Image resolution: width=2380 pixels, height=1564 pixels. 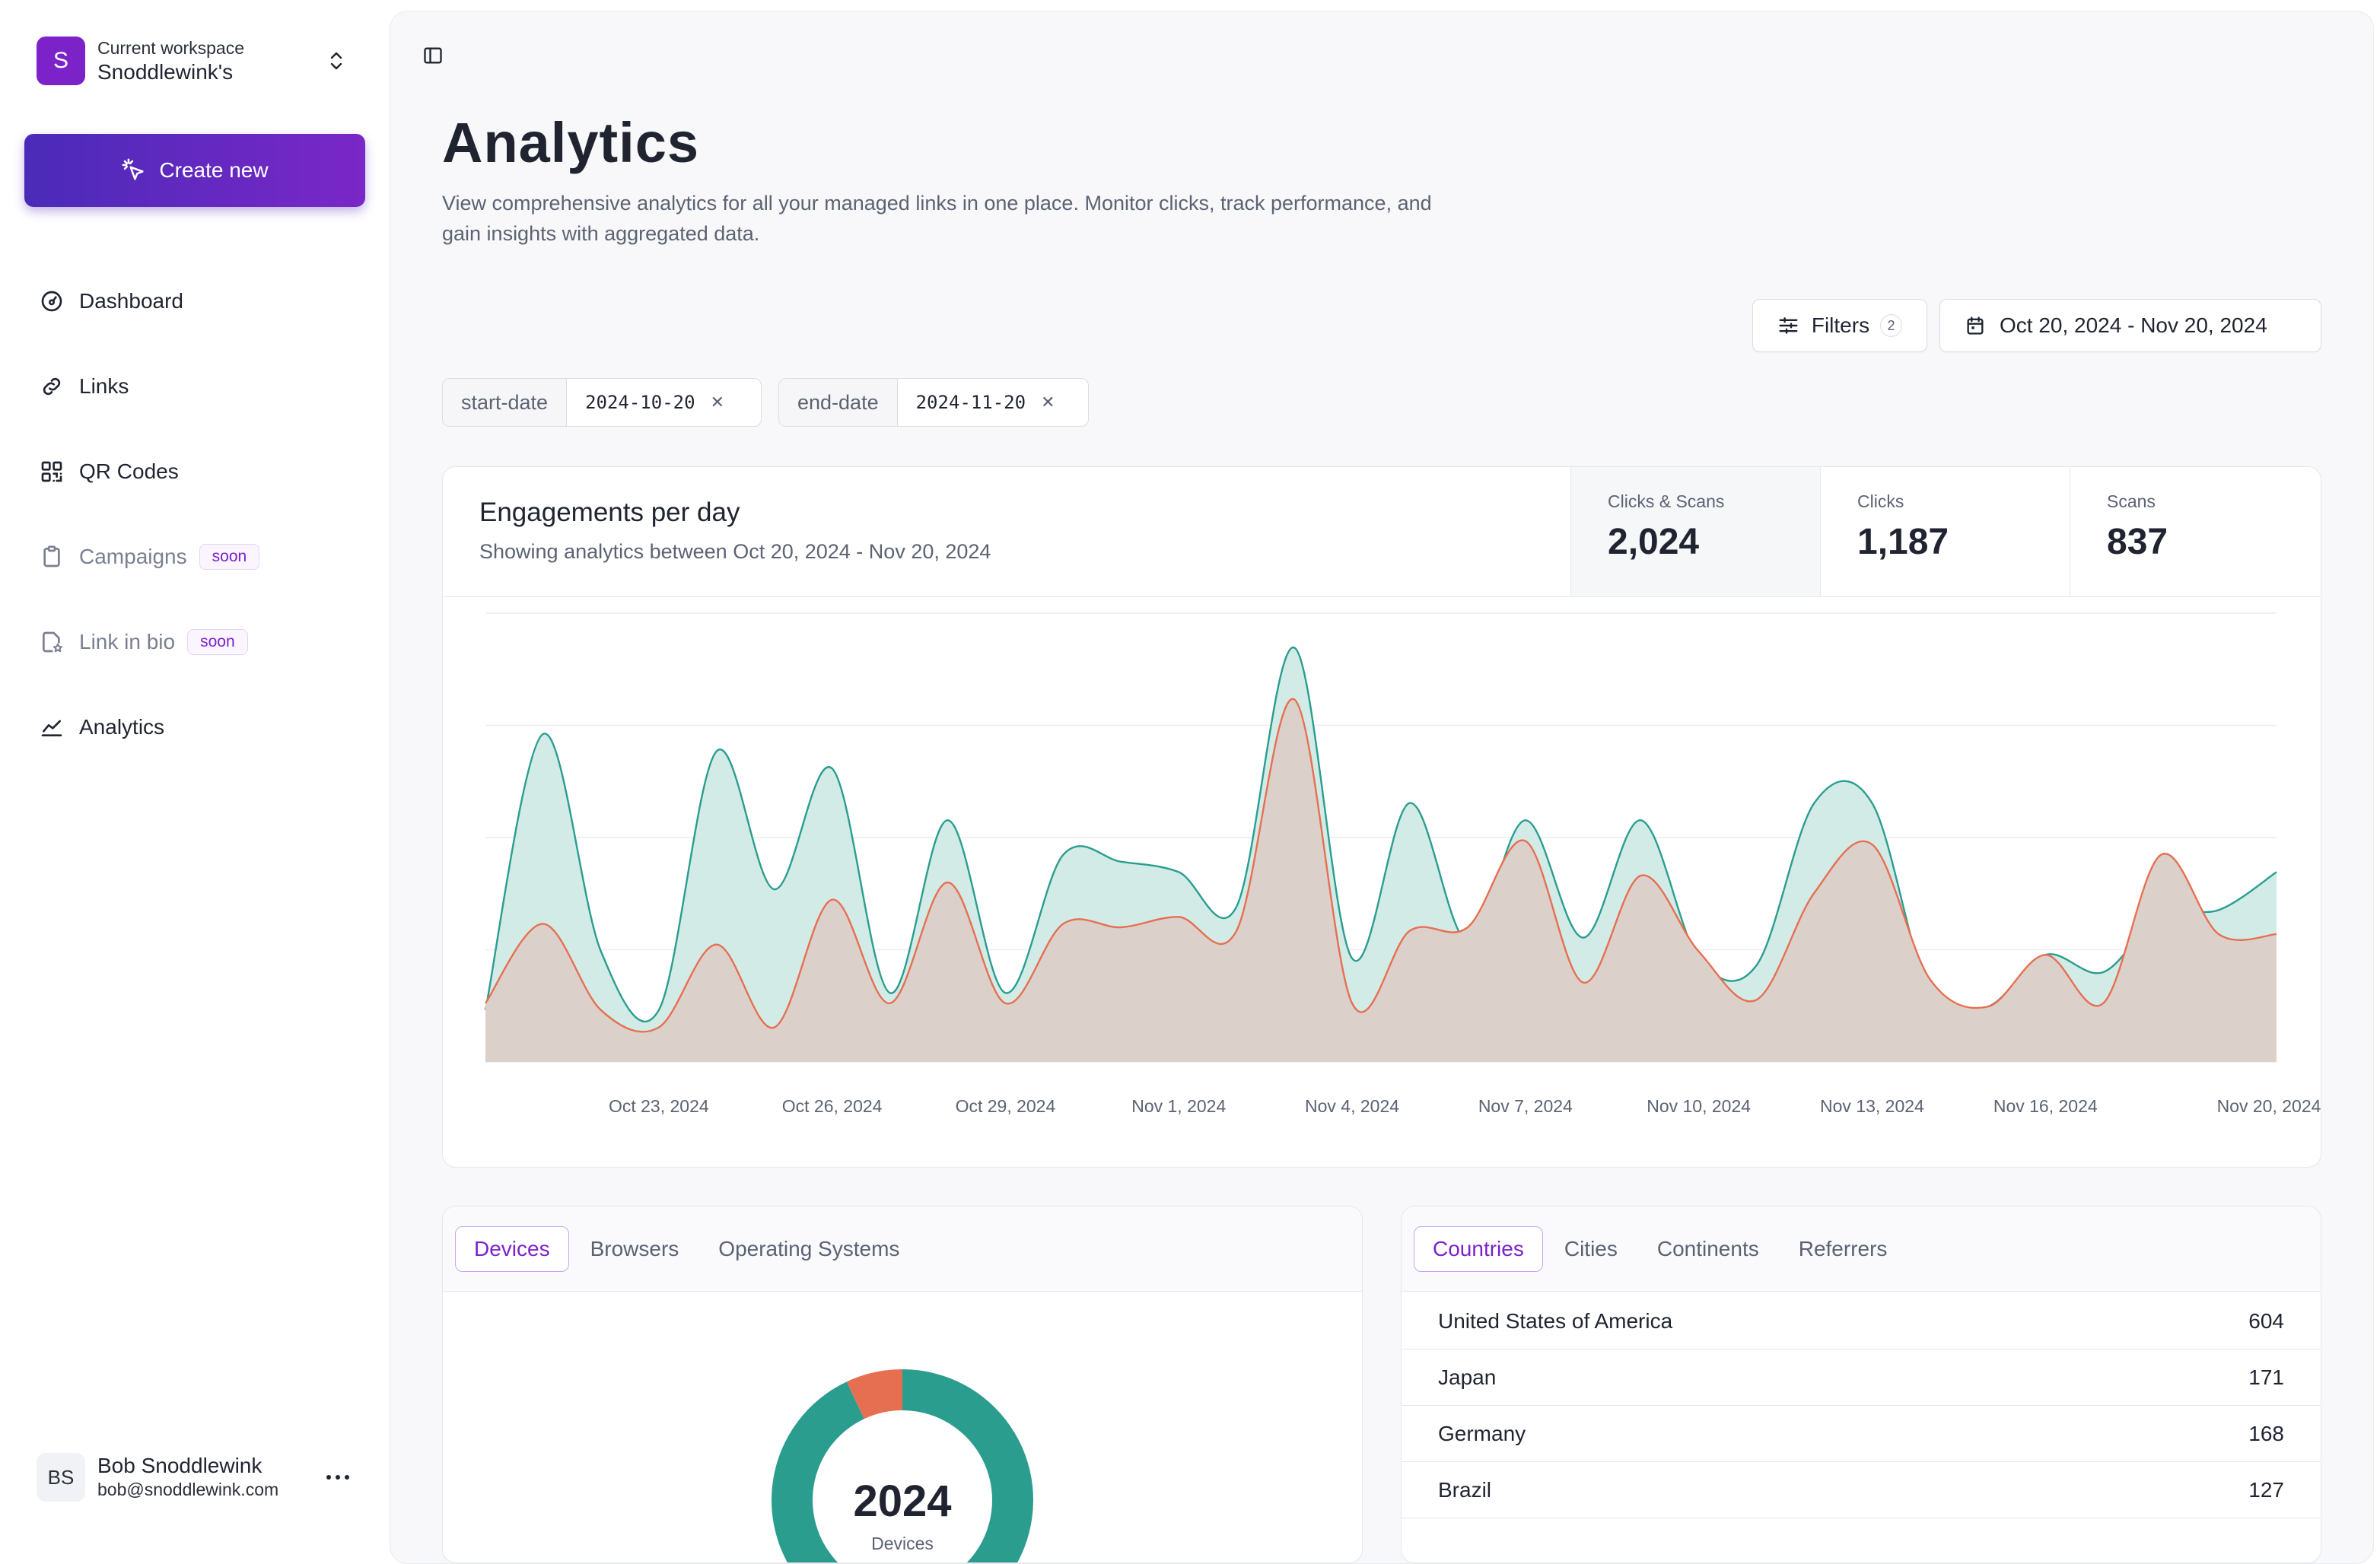 What do you see at coordinates (1903, 542) in the screenshot?
I see `stat-value: 1,187` at bounding box center [1903, 542].